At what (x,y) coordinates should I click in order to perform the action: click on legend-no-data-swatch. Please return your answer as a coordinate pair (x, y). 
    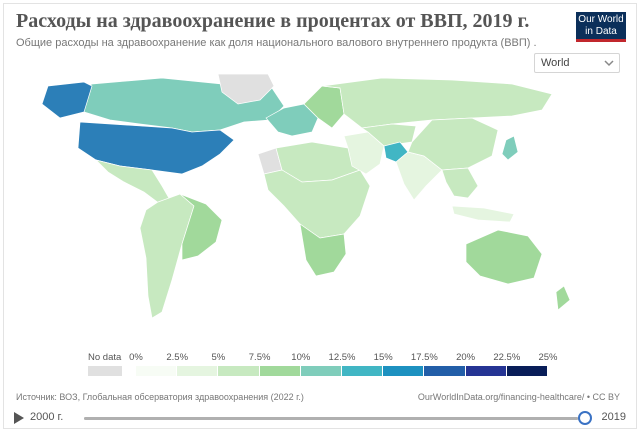
    Looking at the image, I should click on (105, 371).